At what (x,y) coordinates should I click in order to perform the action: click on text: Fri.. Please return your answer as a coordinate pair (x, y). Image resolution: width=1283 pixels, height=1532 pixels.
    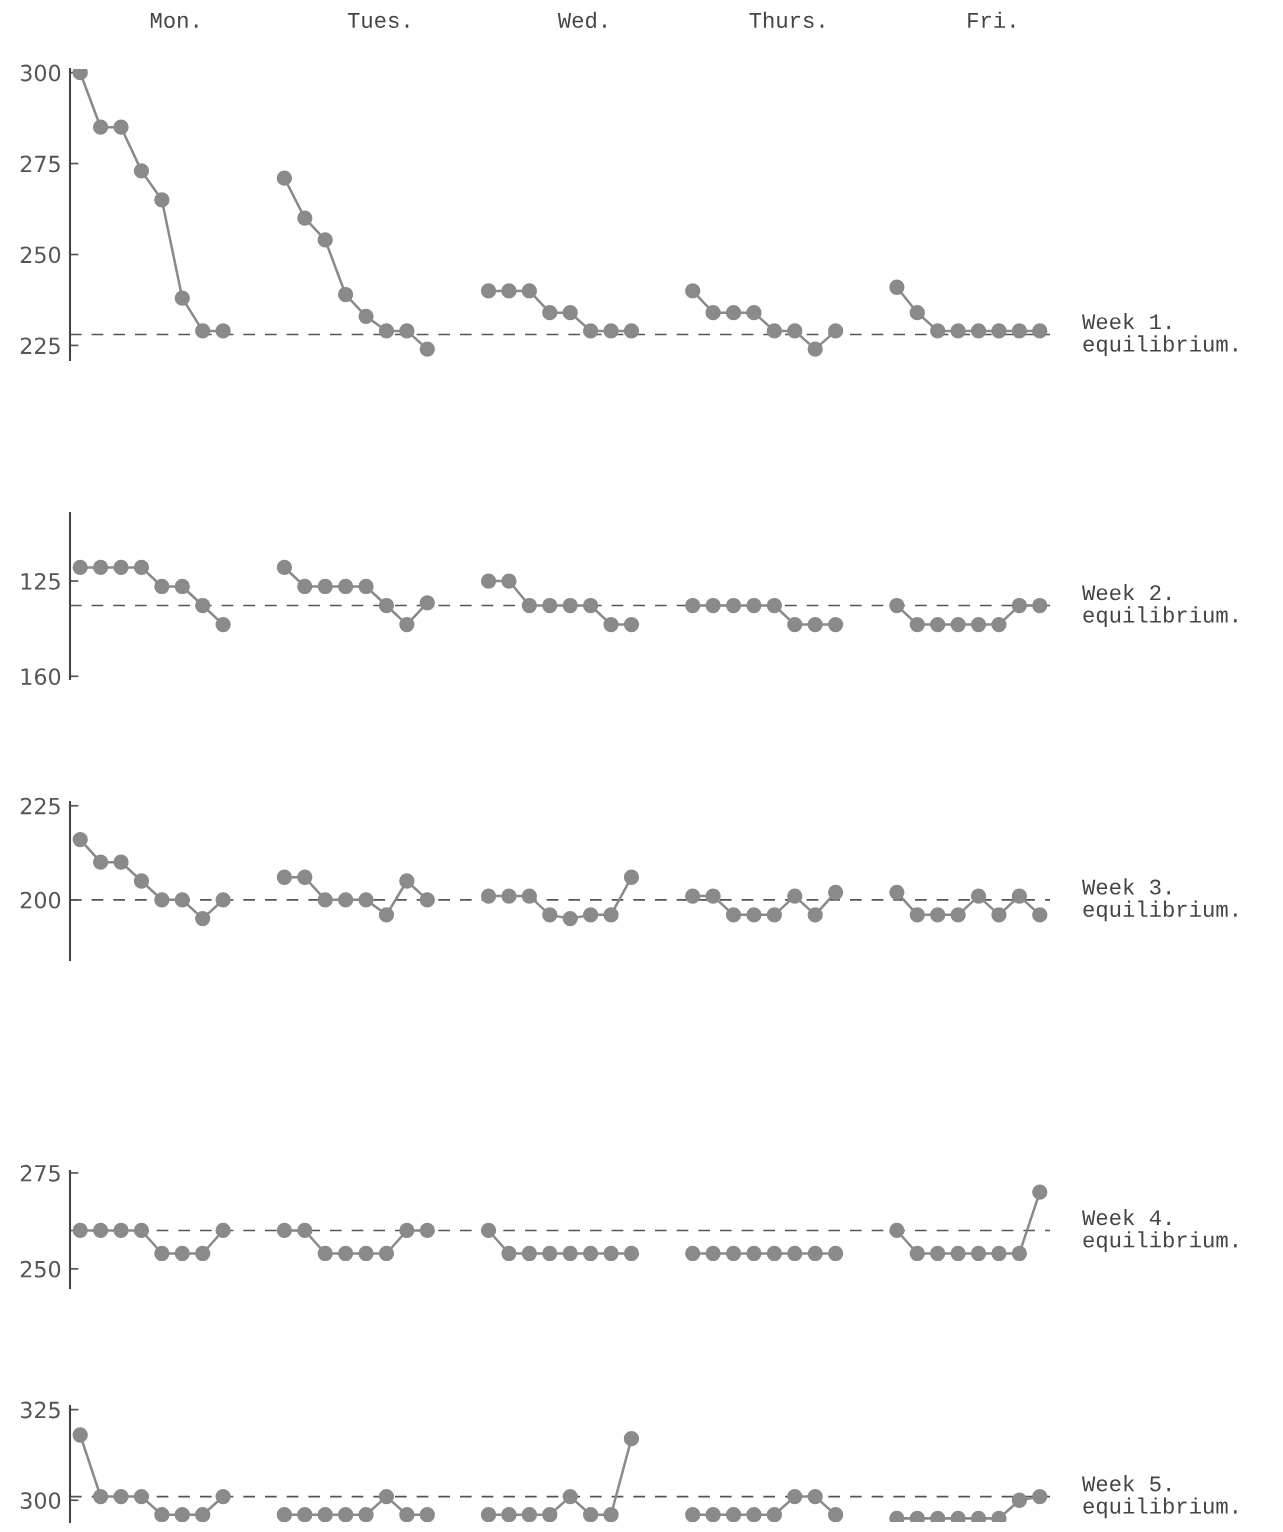
    Looking at the image, I should click on (991, 19).